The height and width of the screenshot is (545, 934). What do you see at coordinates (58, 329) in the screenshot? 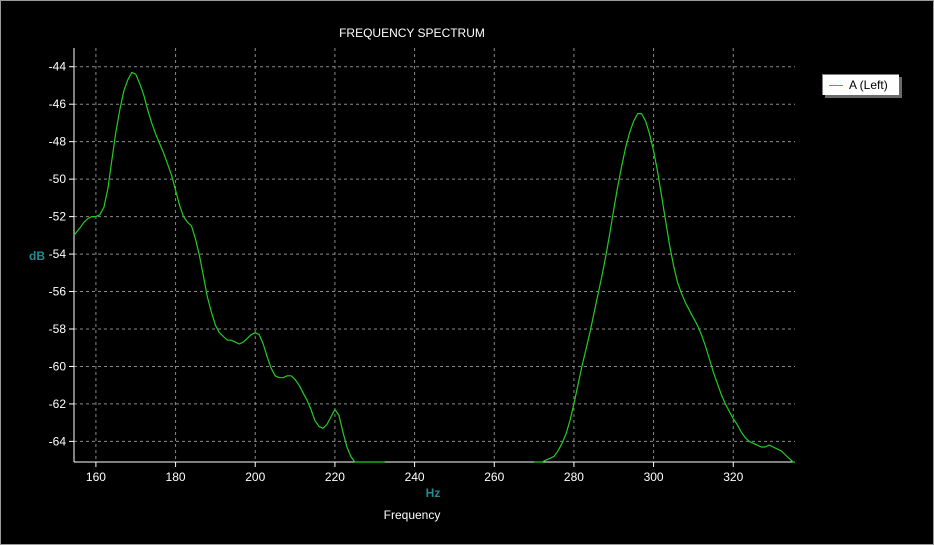
I see `y-tick-label: -58` at bounding box center [58, 329].